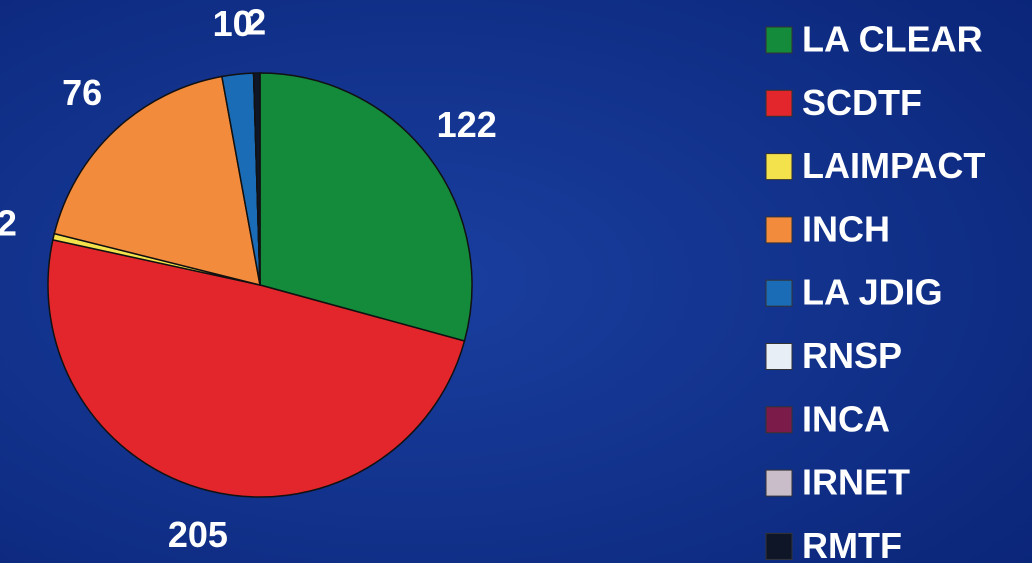  Describe the element at coordinates (233, 23) in the screenshot. I see `data-label: 10` at that location.